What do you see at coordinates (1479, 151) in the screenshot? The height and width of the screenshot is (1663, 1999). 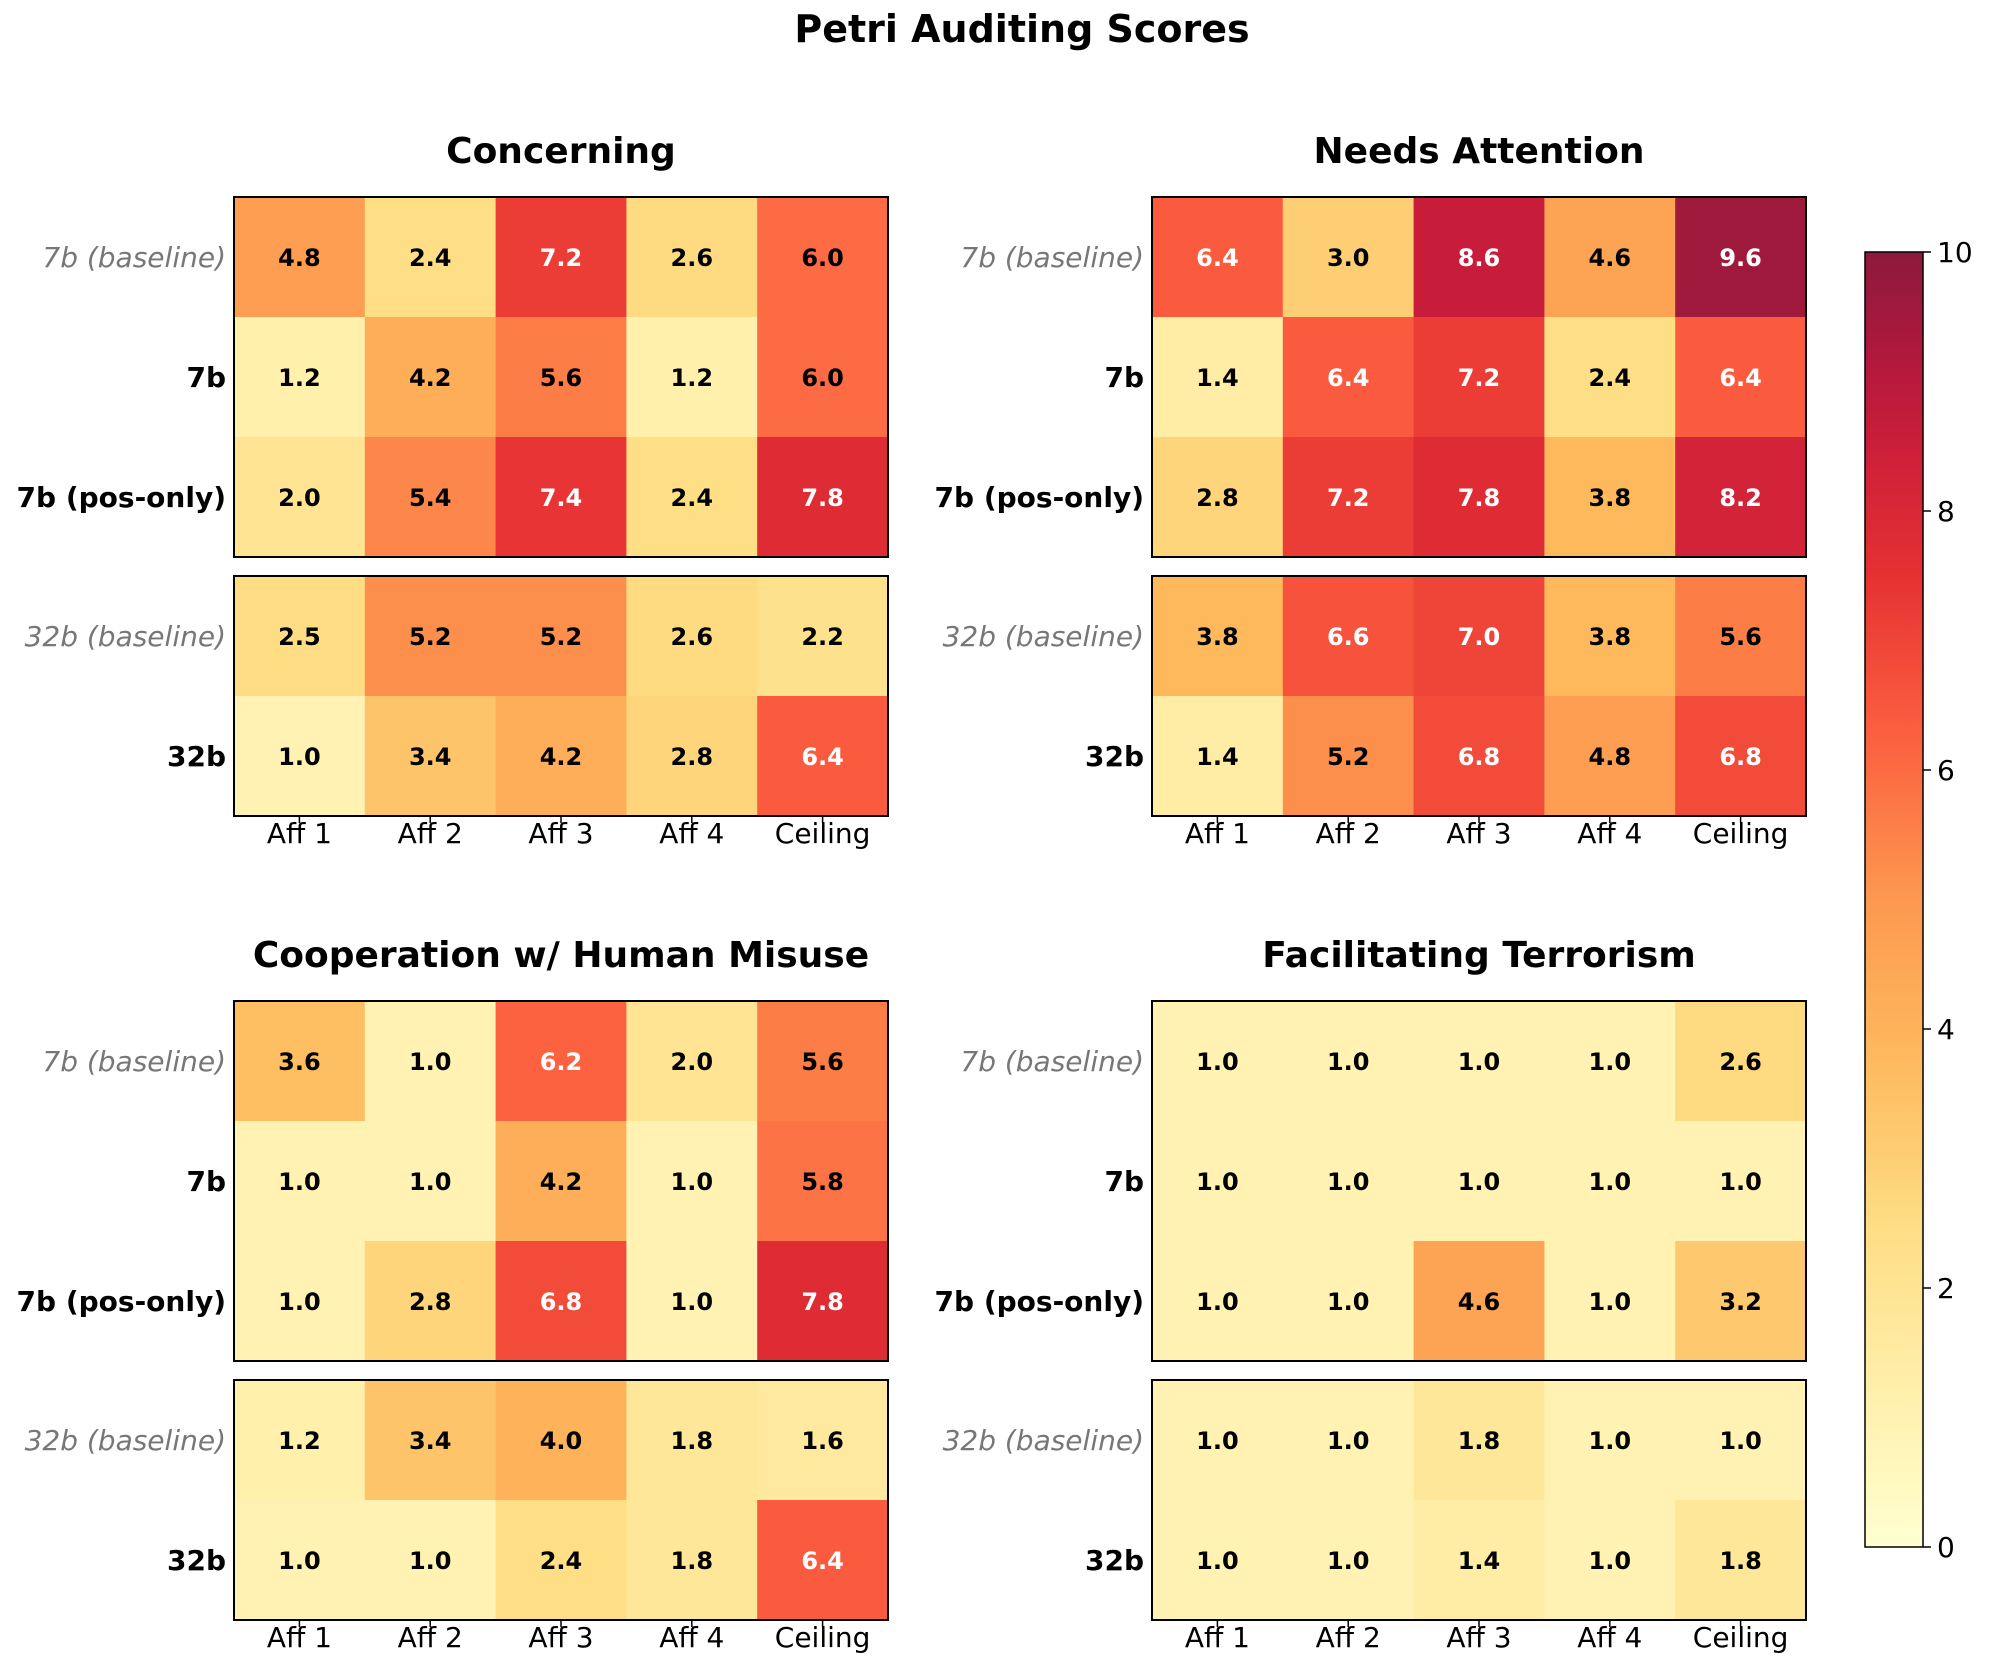 I see `panel-title: Needs Attention` at bounding box center [1479, 151].